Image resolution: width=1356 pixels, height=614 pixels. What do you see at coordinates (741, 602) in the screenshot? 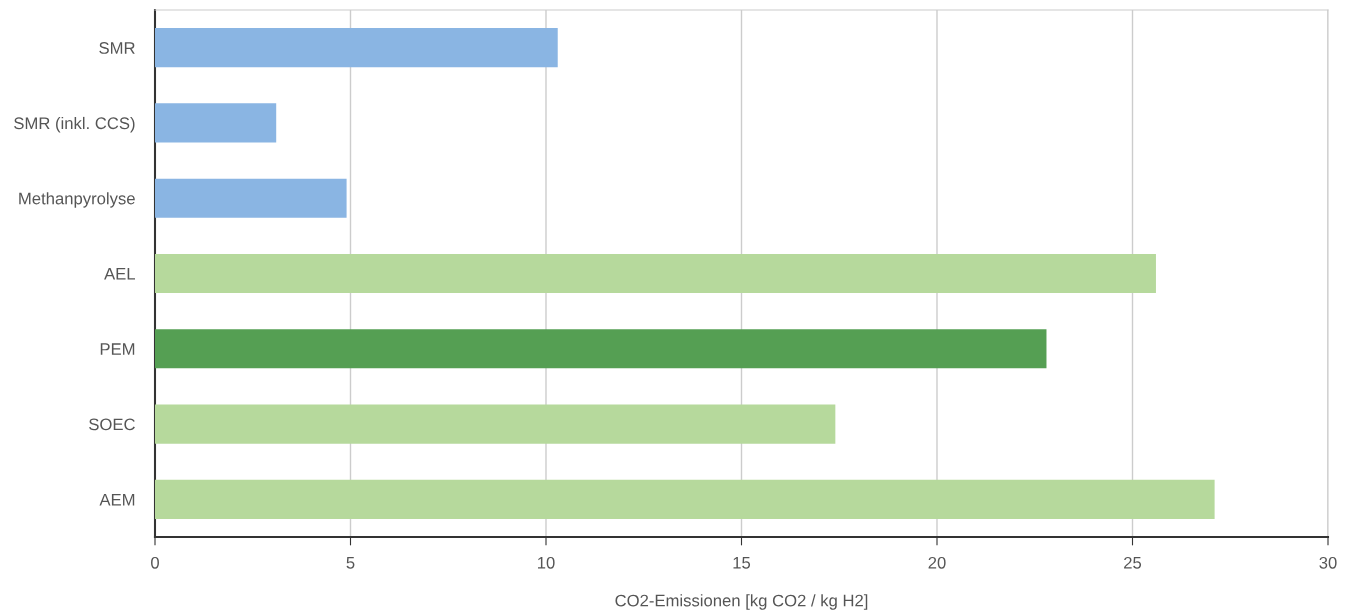
I see `x-axis-title: CO2-Emissionen [kg CO2 / kg H2]` at bounding box center [741, 602].